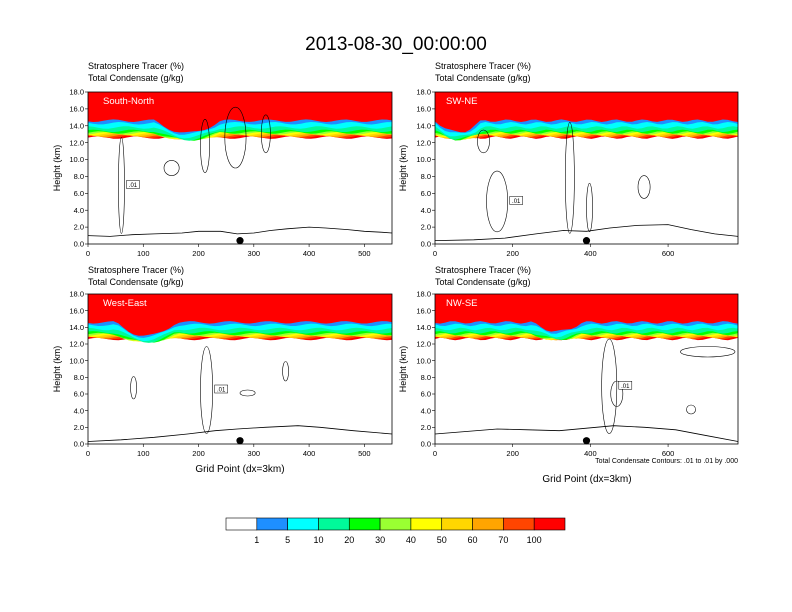 The image size is (792, 612). What do you see at coordinates (503, 540) in the screenshot?
I see `colorbar-label: 70` at bounding box center [503, 540].